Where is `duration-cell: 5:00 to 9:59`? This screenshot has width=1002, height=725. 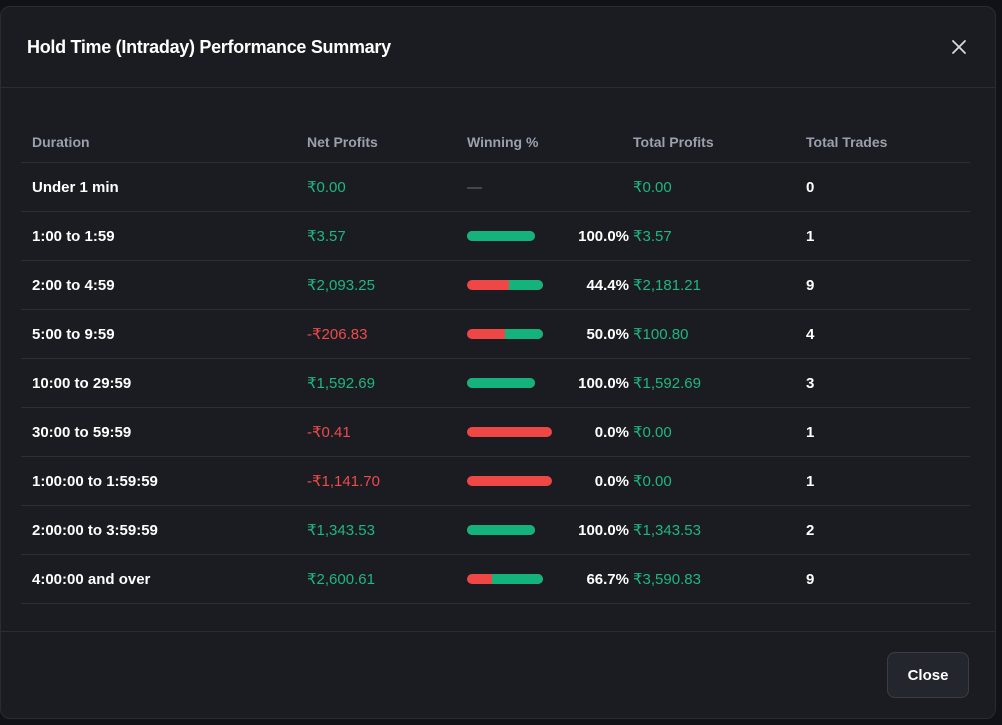 duration-cell: 5:00 to 9:59 is located at coordinates (73, 334).